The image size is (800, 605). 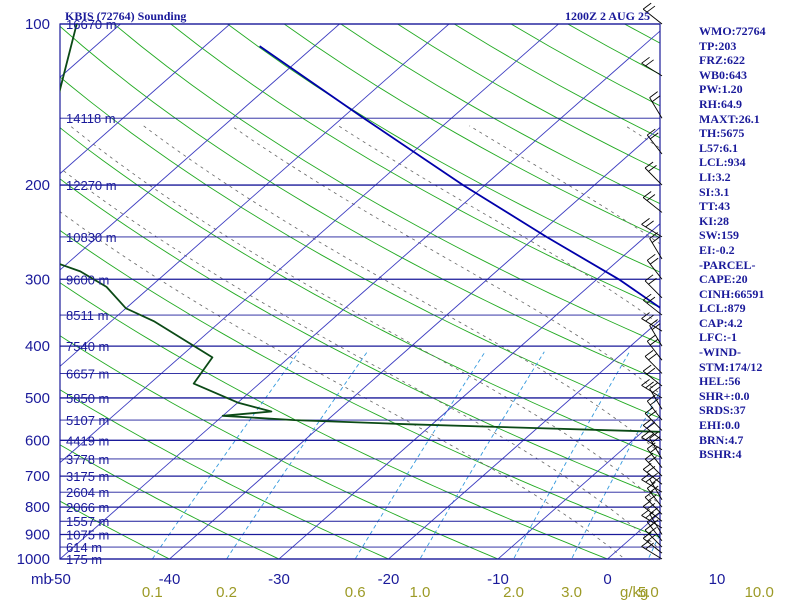 What do you see at coordinates (91, 237) in the screenshot?
I see `height-label: 10830 m` at bounding box center [91, 237].